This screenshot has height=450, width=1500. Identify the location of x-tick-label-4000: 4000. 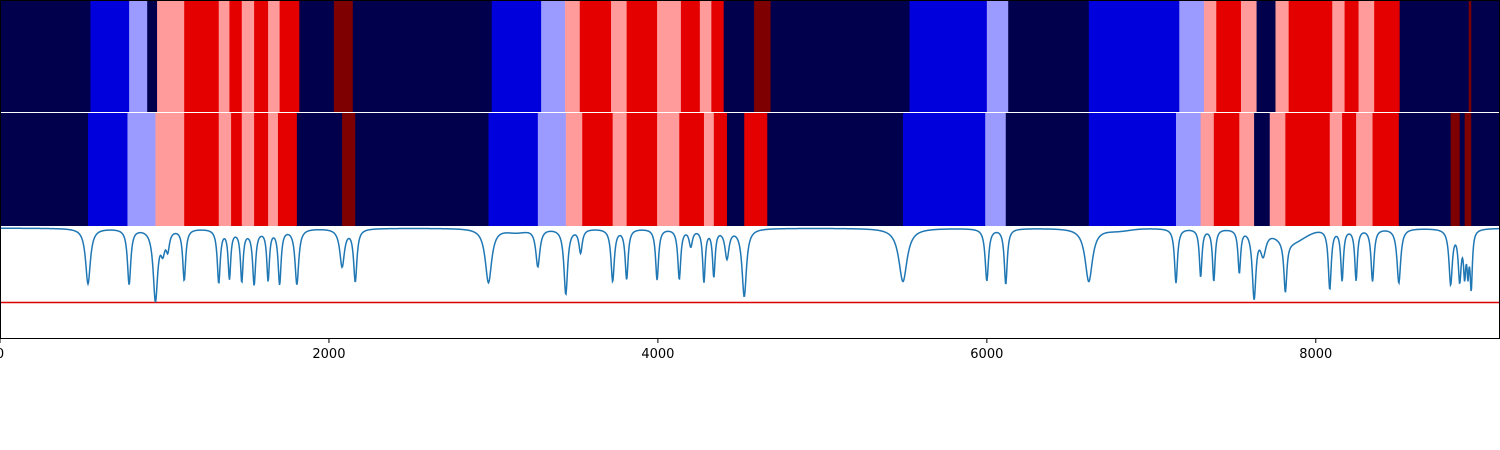
(657, 354).